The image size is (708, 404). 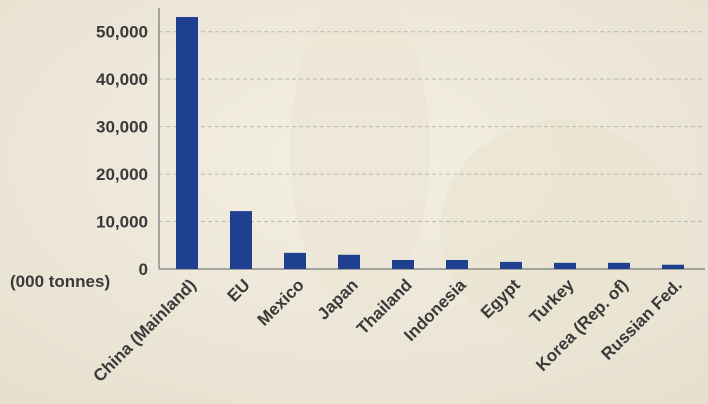 I want to click on y-tick-label: 40,000, so click(x=122, y=79).